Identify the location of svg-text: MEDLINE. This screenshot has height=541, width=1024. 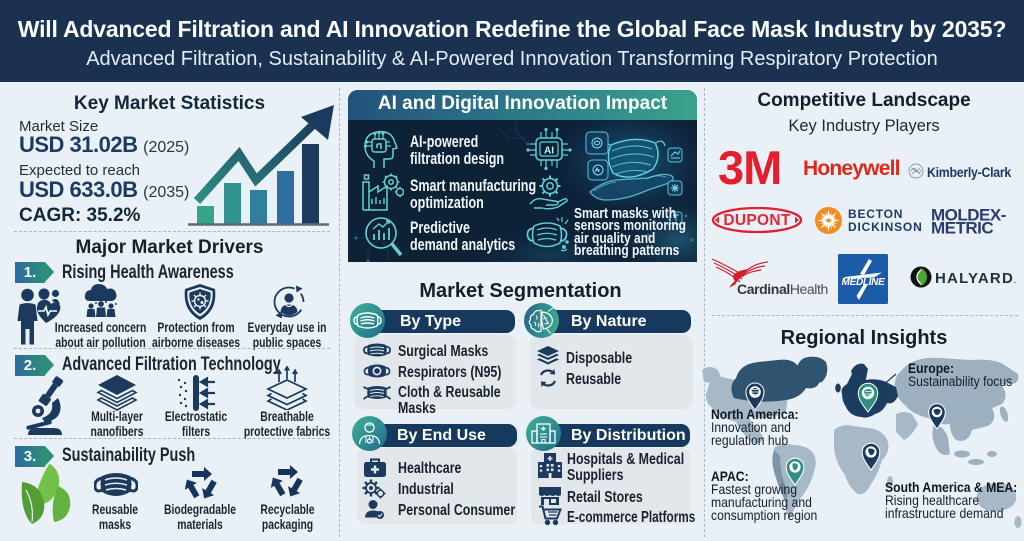
(864, 282).